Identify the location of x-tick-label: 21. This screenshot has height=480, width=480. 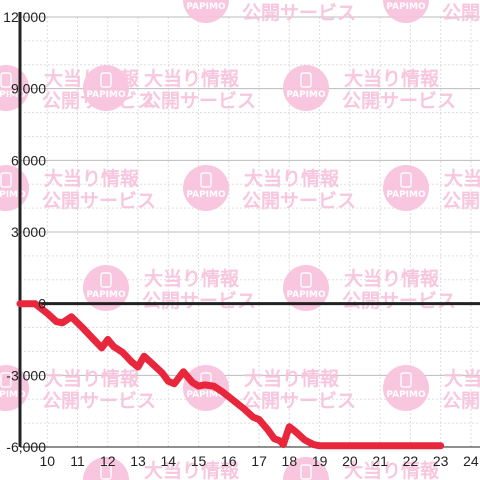
(380, 461).